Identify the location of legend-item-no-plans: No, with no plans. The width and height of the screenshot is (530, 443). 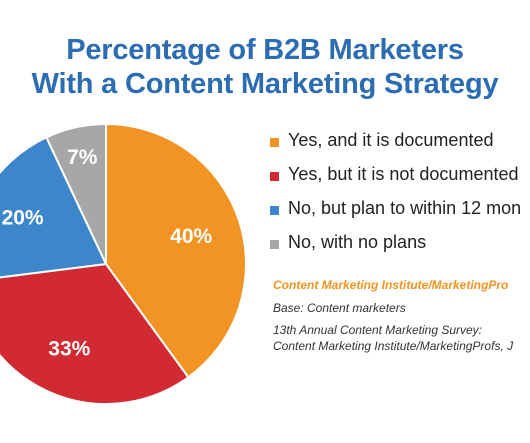
(400, 247).